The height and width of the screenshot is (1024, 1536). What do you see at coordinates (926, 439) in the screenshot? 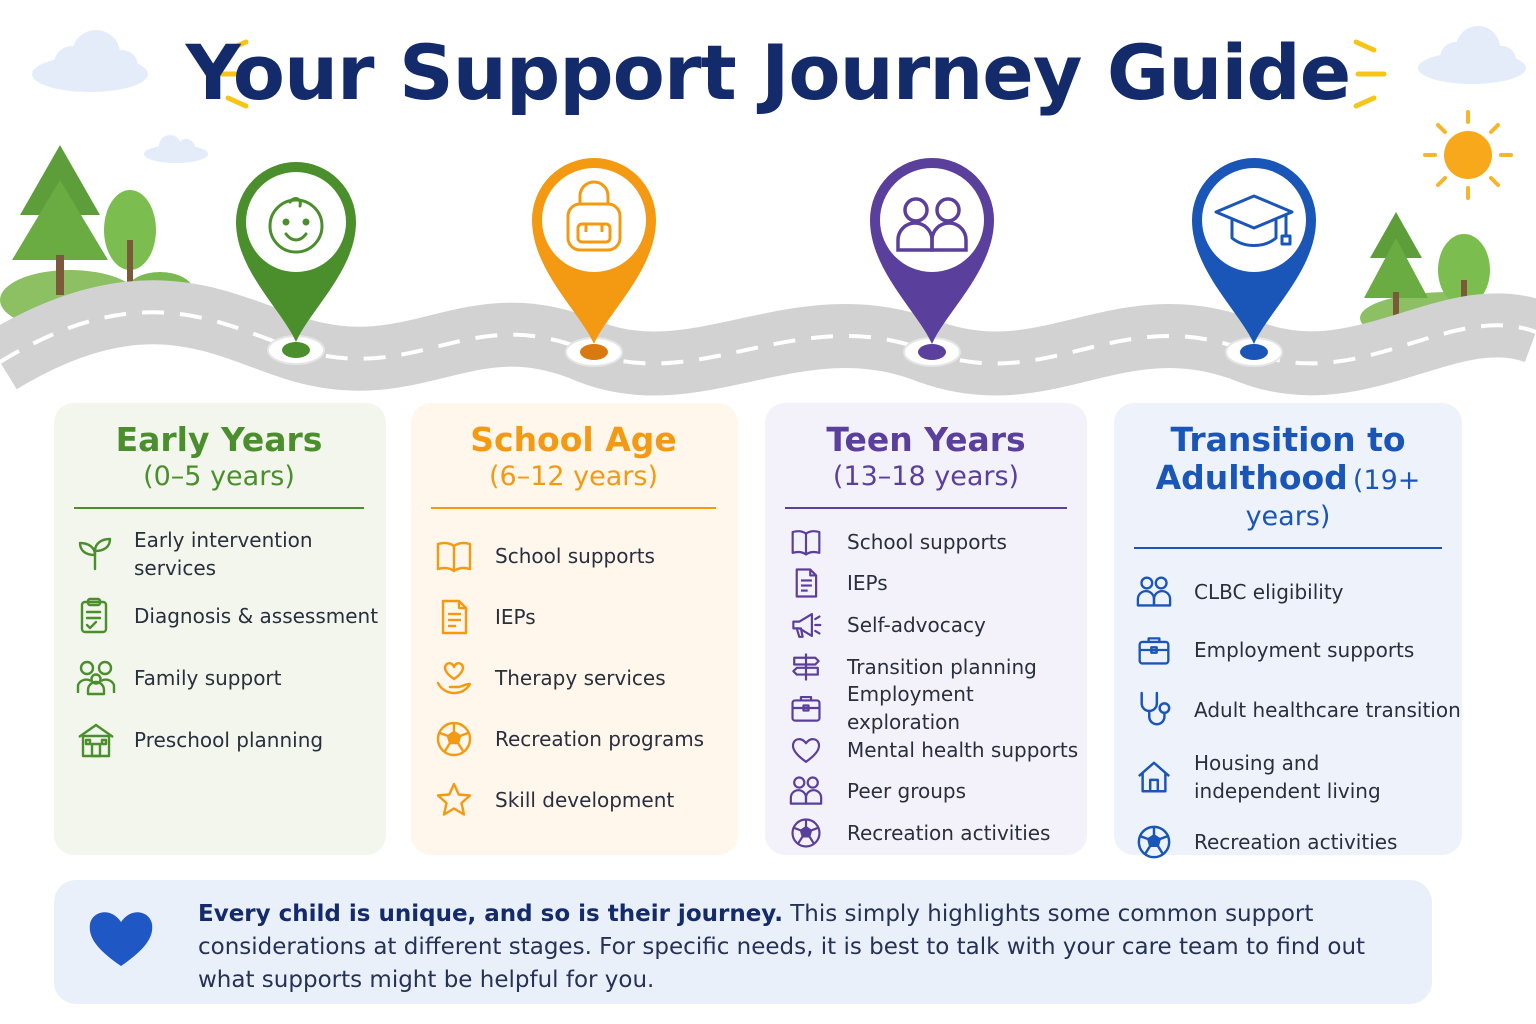
I see `stage-title: Teen Years` at bounding box center [926, 439].